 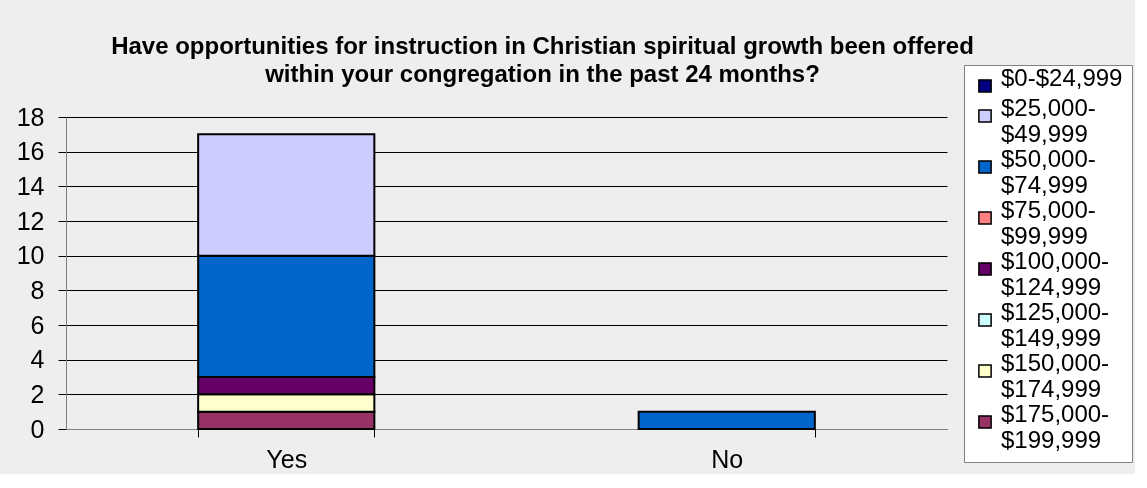 I want to click on y-tick-label: 10, so click(x=30, y=255).